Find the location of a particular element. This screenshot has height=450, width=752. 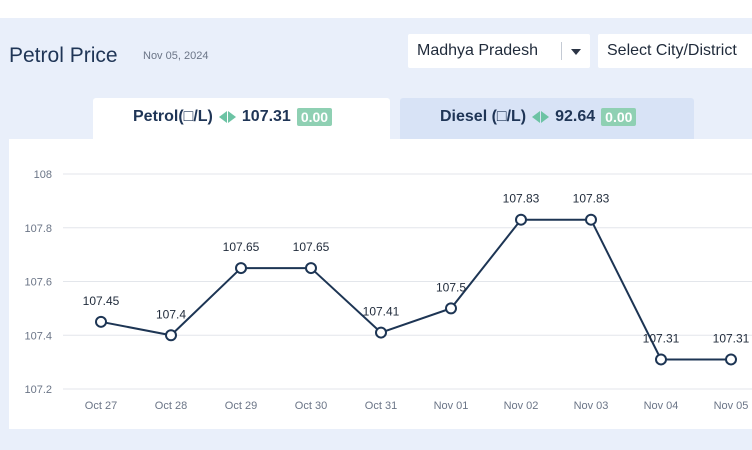

x-tick-label: Oct 31 is located at coordinates (381, 406).